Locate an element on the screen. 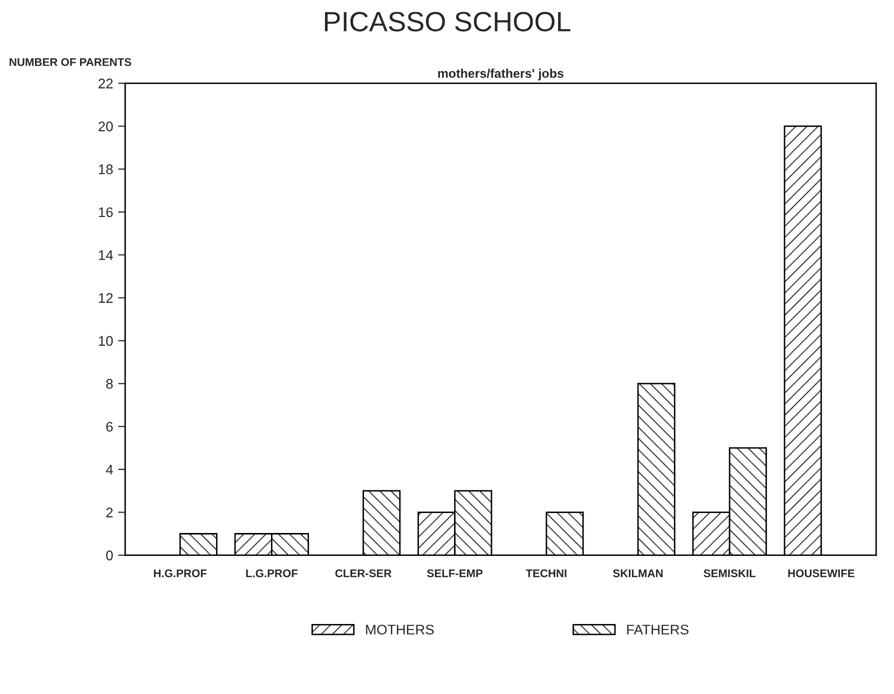 This screenshot has height=694, width=894. y-tick-label: 2 is located at coordinates (109, 513).